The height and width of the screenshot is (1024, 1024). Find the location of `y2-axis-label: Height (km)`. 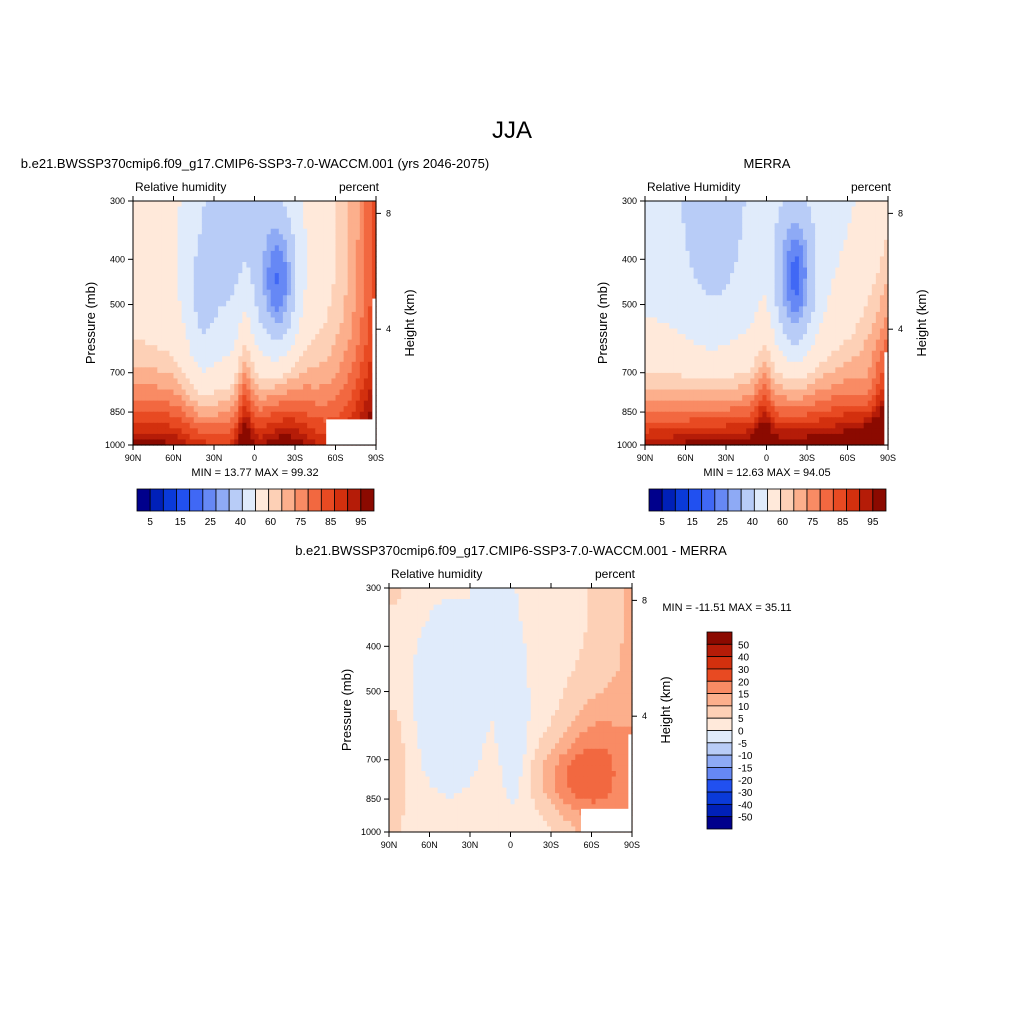

y2-axis-label: Height (km) is located at coordinates (409, 322).